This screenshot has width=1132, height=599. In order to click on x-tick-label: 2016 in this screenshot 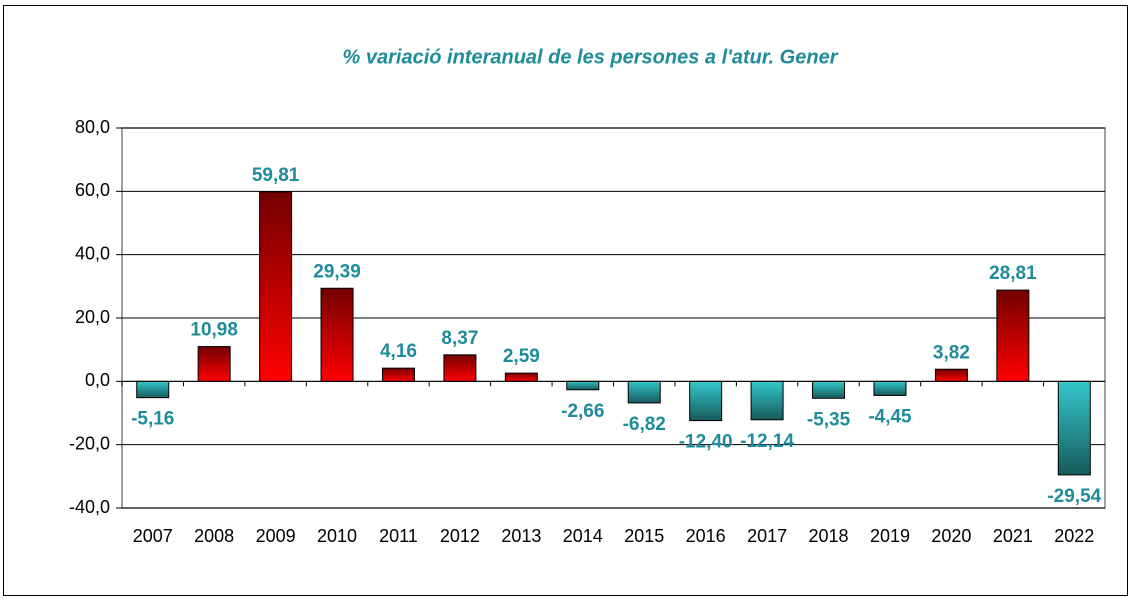, I will do `click(706, 536)`.